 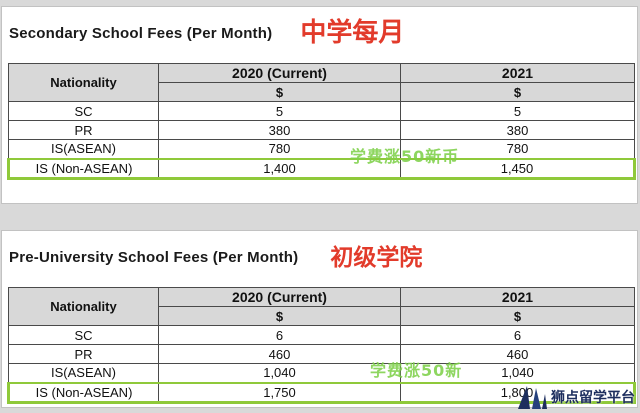 I want to click on fee-2021-cell: 1,450, so click(x=518, y=168).